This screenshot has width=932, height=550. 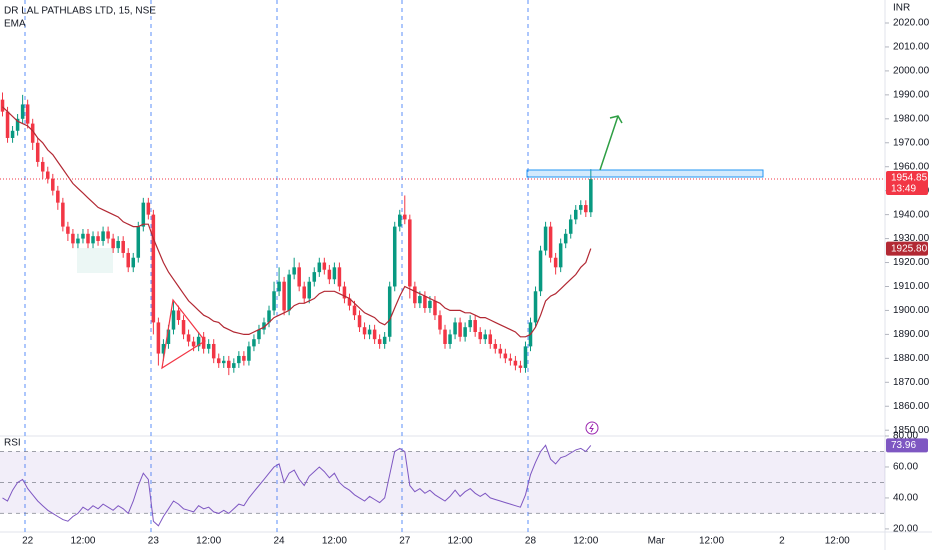 What do you see at coordinates (911, 214) in the screenshot?
I see `y-tick-label: 1940.00` at bounding box center [911, 214].